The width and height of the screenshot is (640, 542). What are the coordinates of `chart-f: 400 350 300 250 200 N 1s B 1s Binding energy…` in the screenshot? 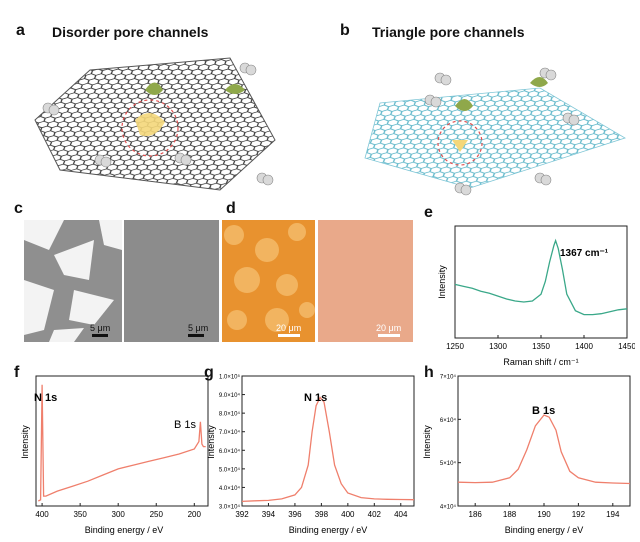 It's located at (114, 455).